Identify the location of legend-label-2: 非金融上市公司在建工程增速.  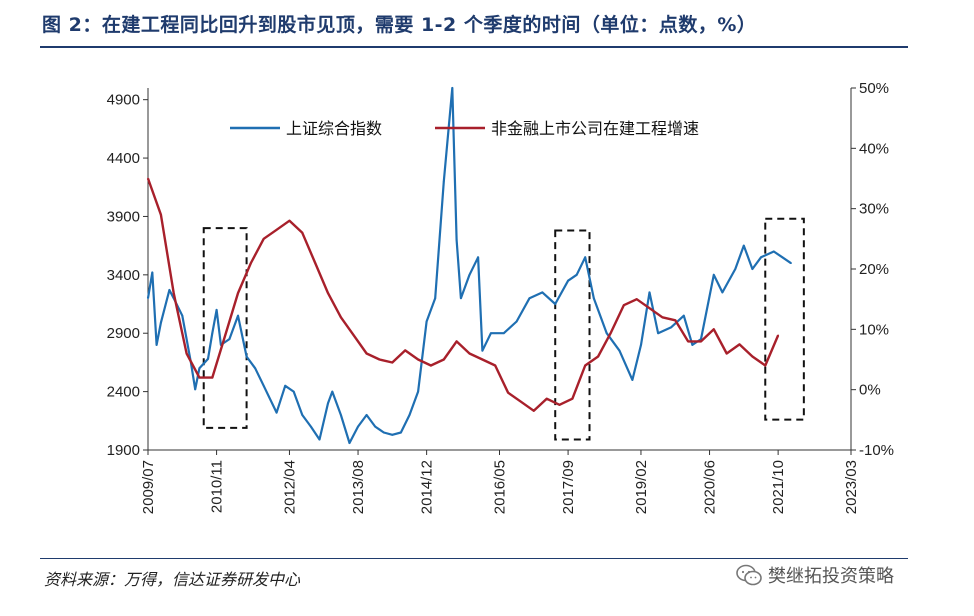
(595, 128).